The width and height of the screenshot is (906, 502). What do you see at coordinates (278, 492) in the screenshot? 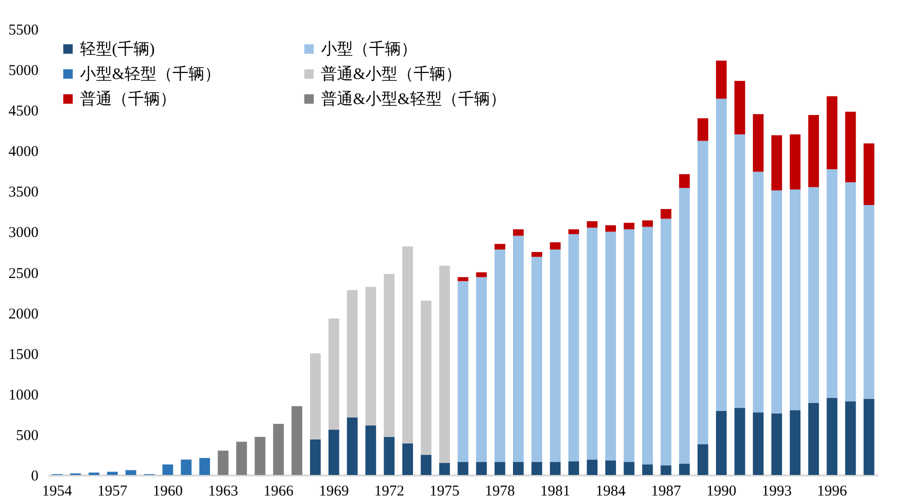
I see `x-tick-label: 1966` at bounding box center [278, 492].